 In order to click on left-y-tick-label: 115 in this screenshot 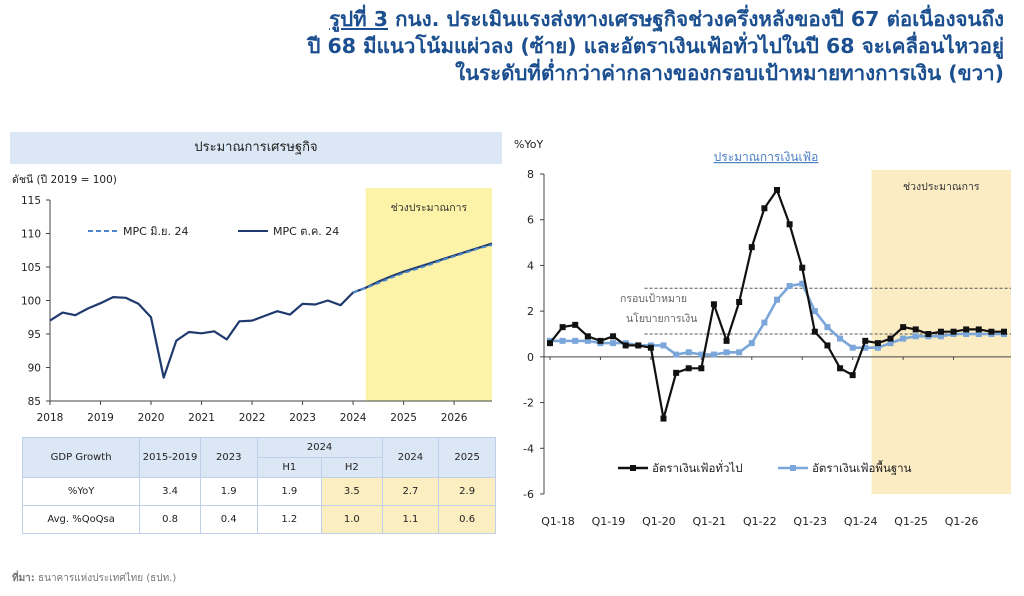, I will do `click(31, 201)`.